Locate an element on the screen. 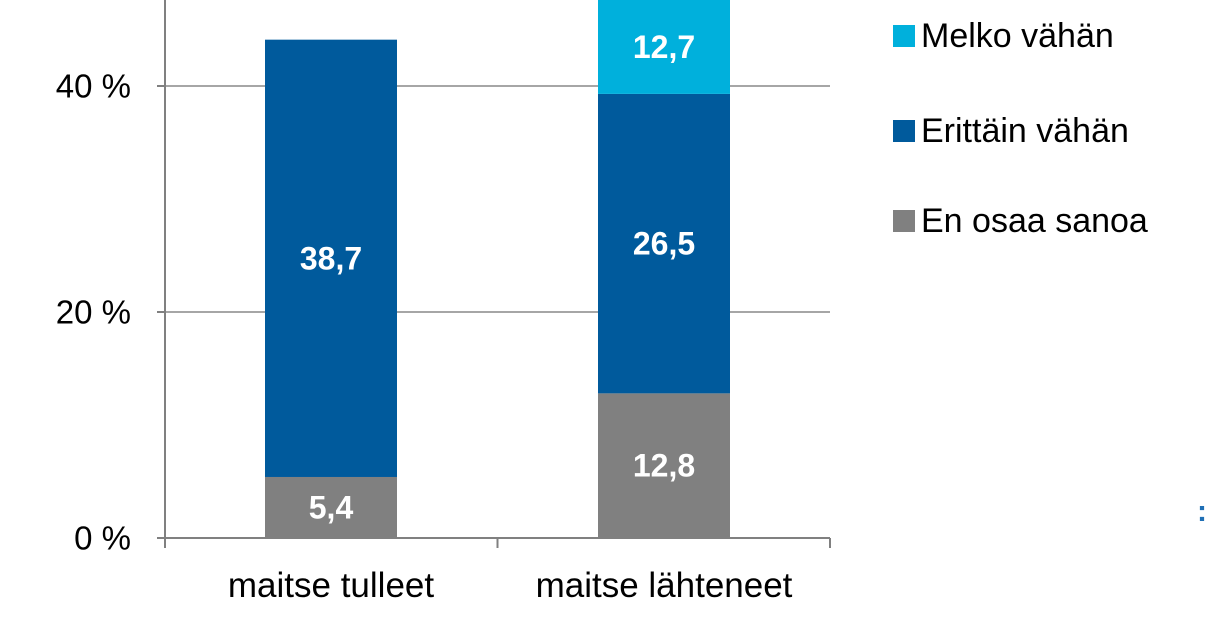 This screenshot has width=1213, height=634. y-tick-label: 40 % is located at coordinates (93, 86).